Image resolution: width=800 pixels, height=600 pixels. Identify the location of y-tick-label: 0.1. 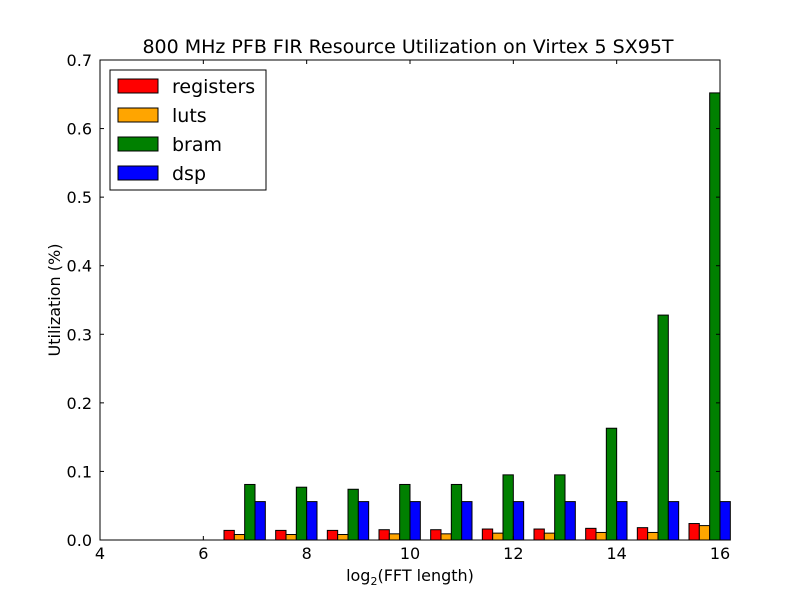
(79, 471).